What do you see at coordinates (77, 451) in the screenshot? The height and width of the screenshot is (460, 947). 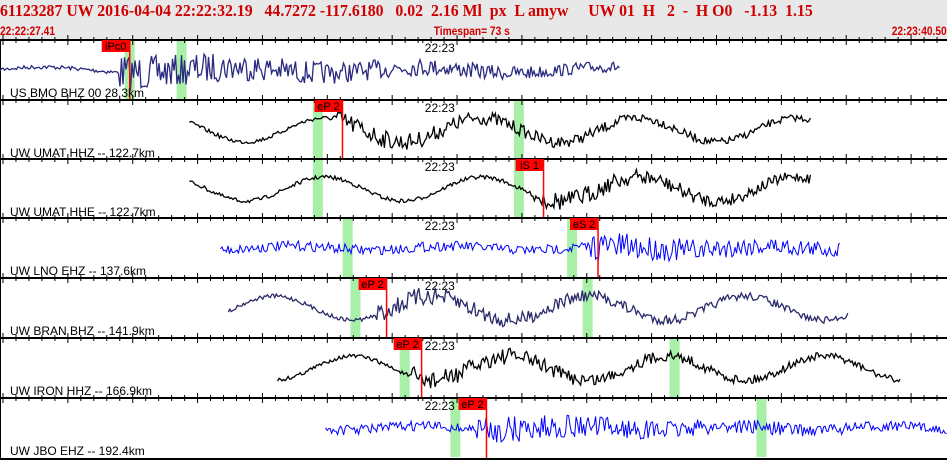 I see `channel-label: UW JBO EHZ -- 192.4km` at bounding box center [77, 451].